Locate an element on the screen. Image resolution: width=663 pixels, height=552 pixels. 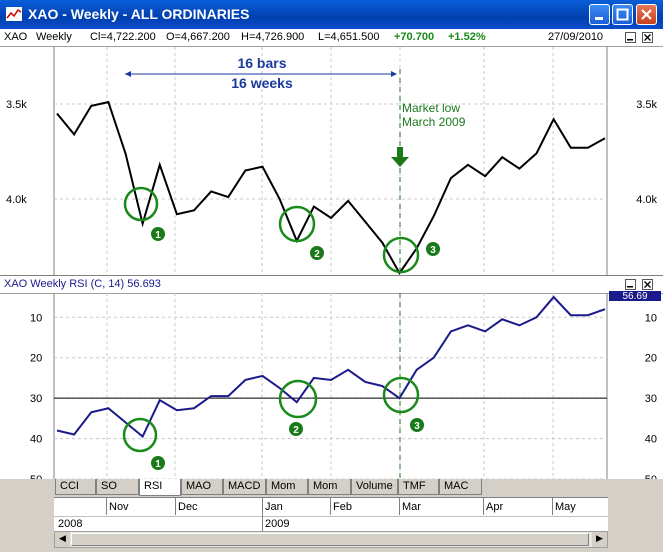
triangle-right-icon: ▶ is located at coordinates (599, 539).